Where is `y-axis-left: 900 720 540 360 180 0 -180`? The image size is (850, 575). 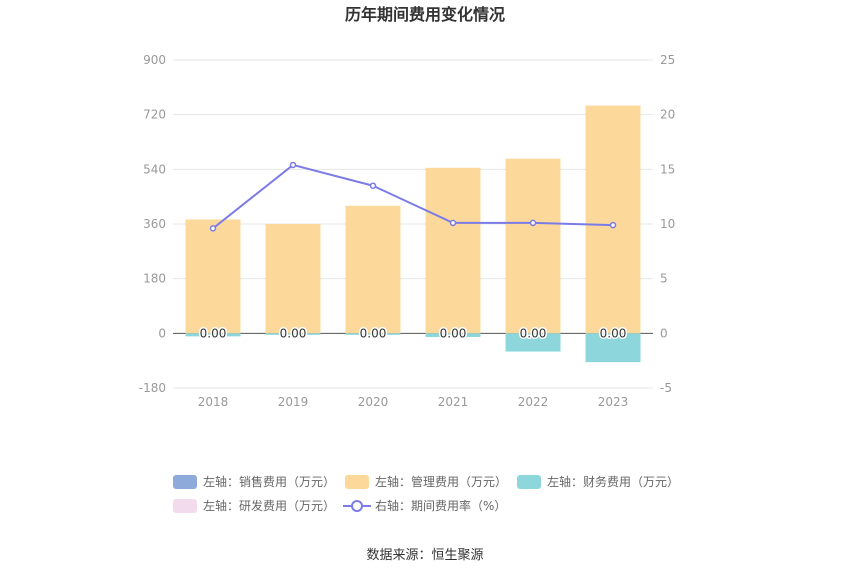
y-axis-left: 900 720 540 360 180 0 -180 is located at coordinates (152, 224).